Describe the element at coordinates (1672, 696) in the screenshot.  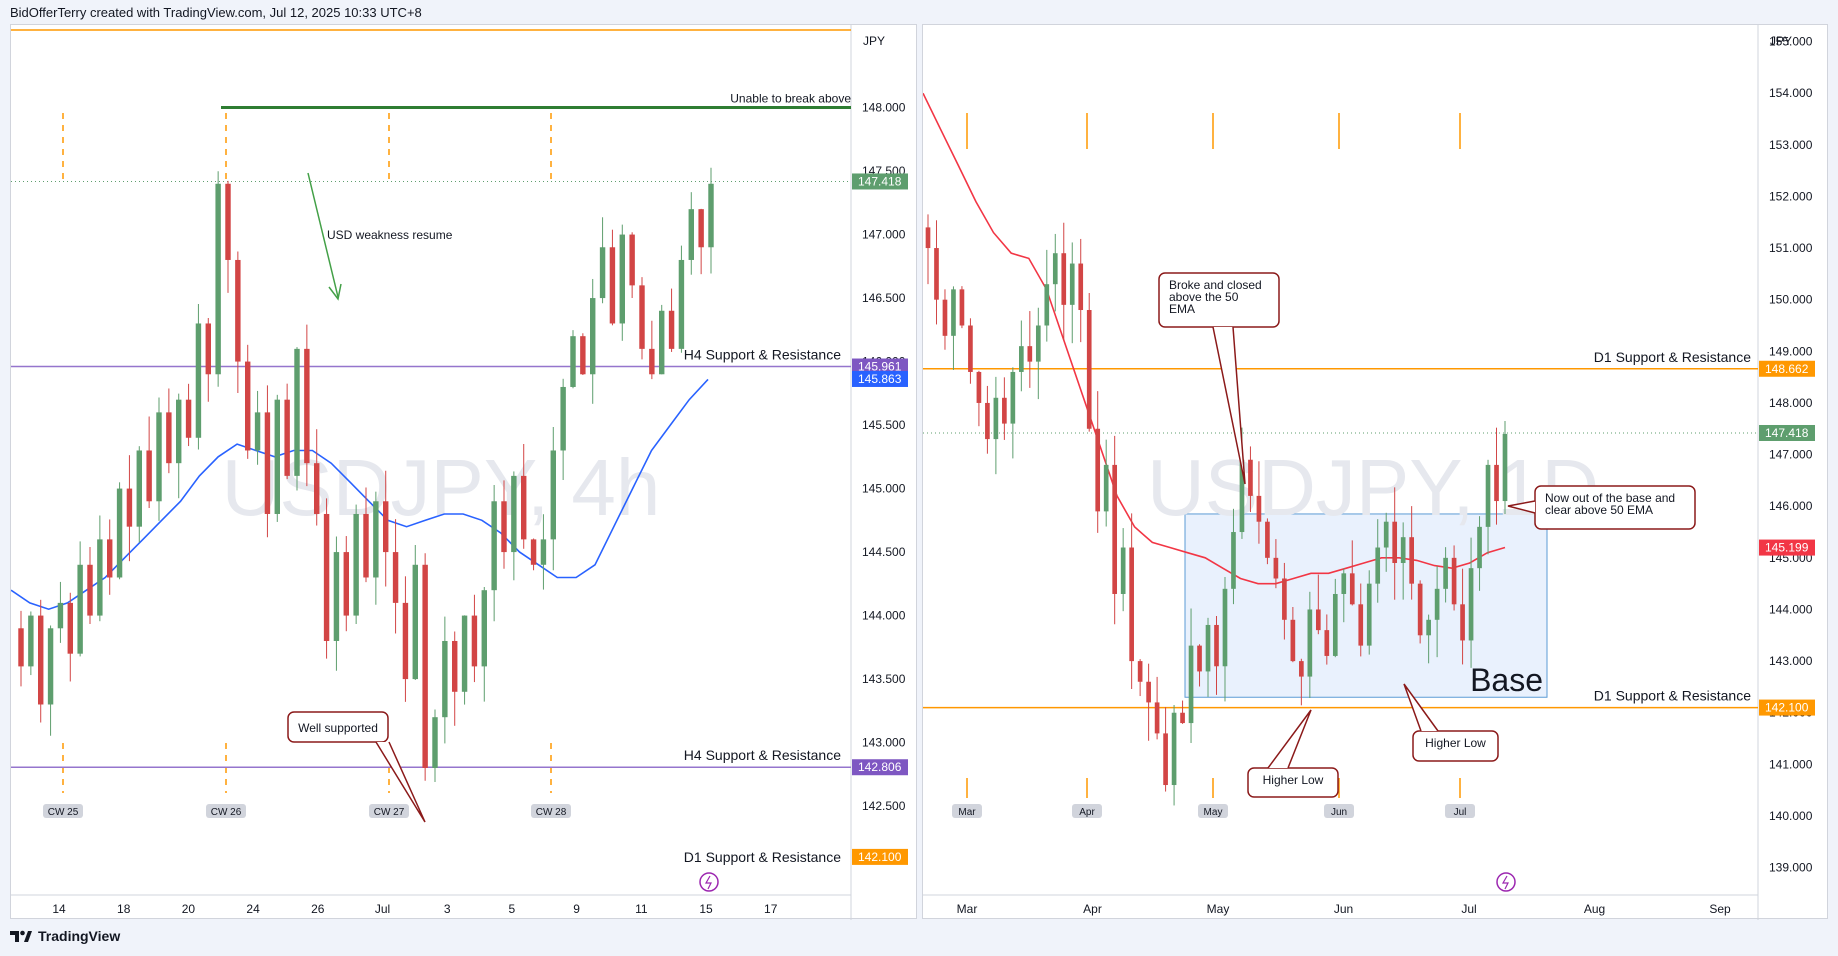
I see `level-label: D1 Support & Resistance` at that location.